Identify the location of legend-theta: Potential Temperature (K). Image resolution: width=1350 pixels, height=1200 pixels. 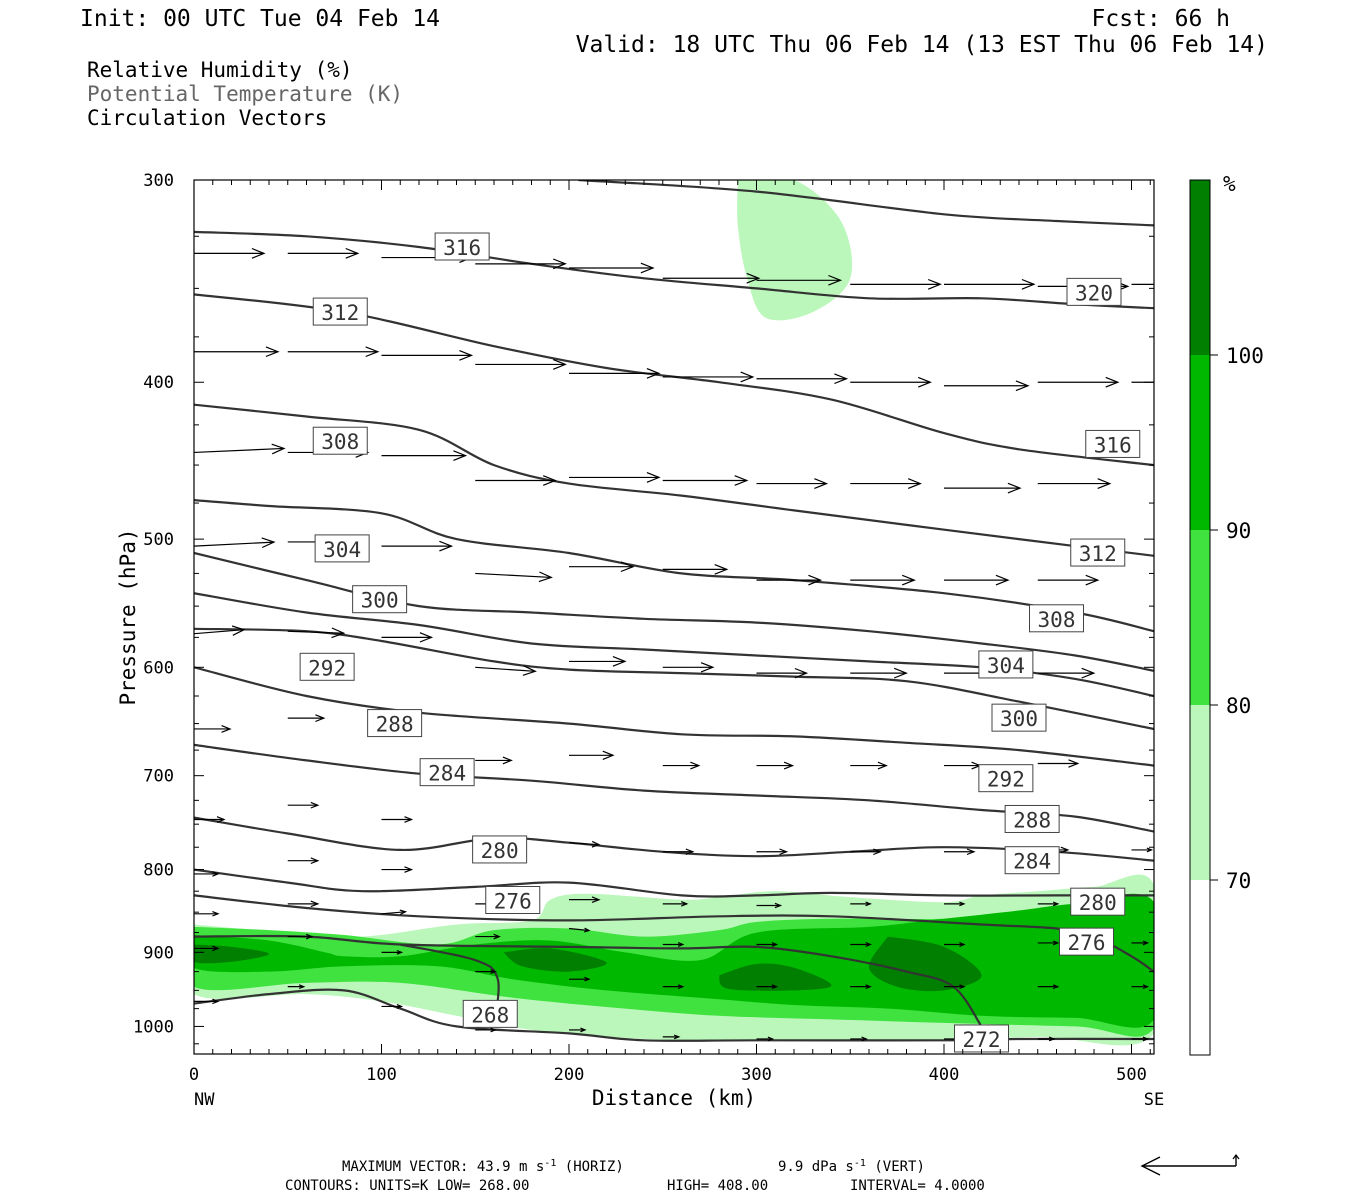
(245, 94).